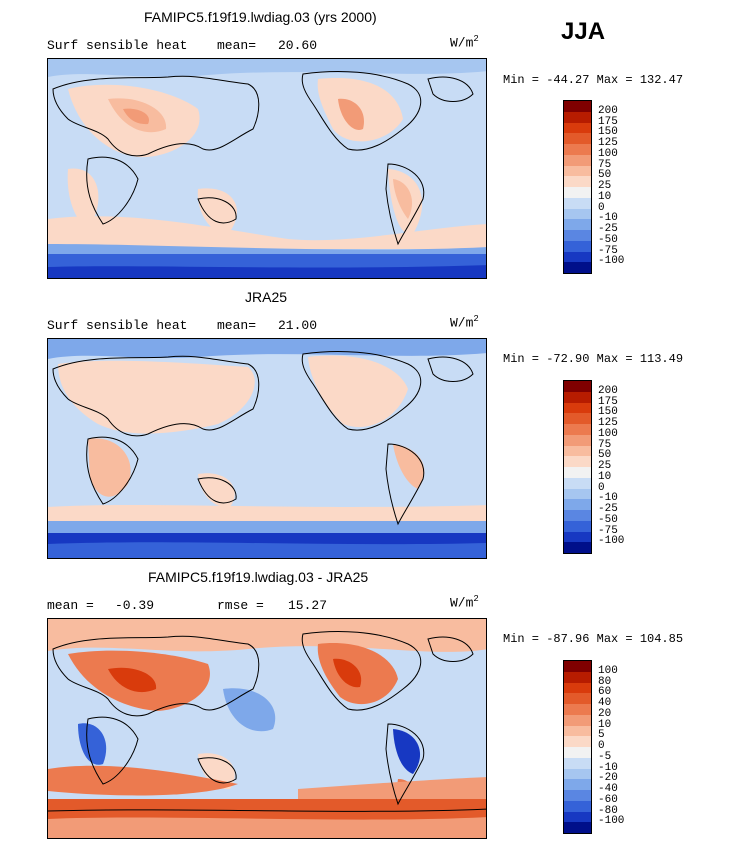 The height and width of the screenshot is (850, 733). What do you see at coordinates (605, 681) in the screenshot?
I see `colorbar-tick-label: 80` at bounding box center [605, 681].